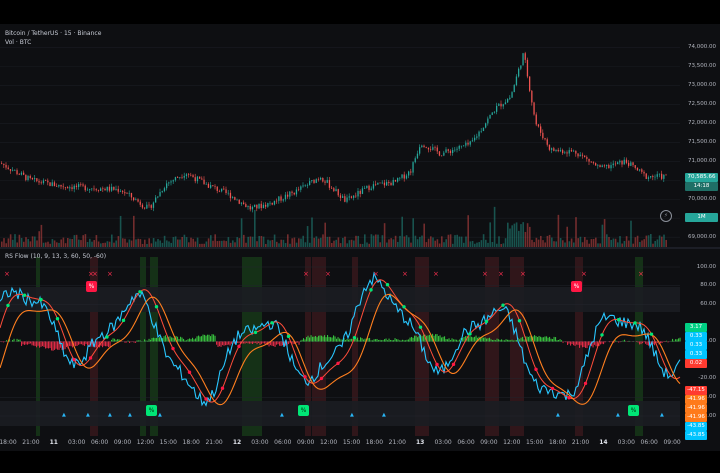 The width and height of the screenshot is (720, 473). I want to click on osc-axis-label: 60.00, so click(708, 303).